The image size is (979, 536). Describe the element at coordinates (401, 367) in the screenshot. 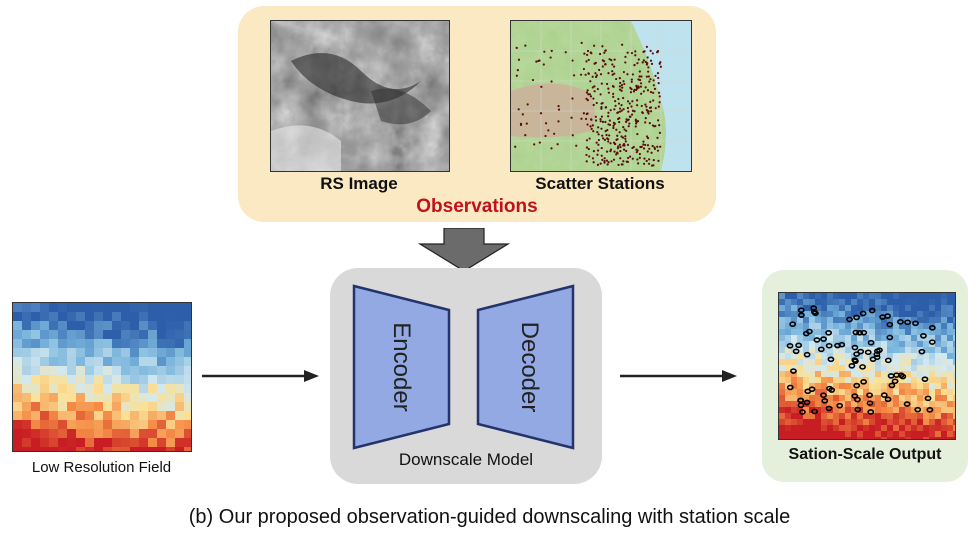

I see `encoder-block` at that location.